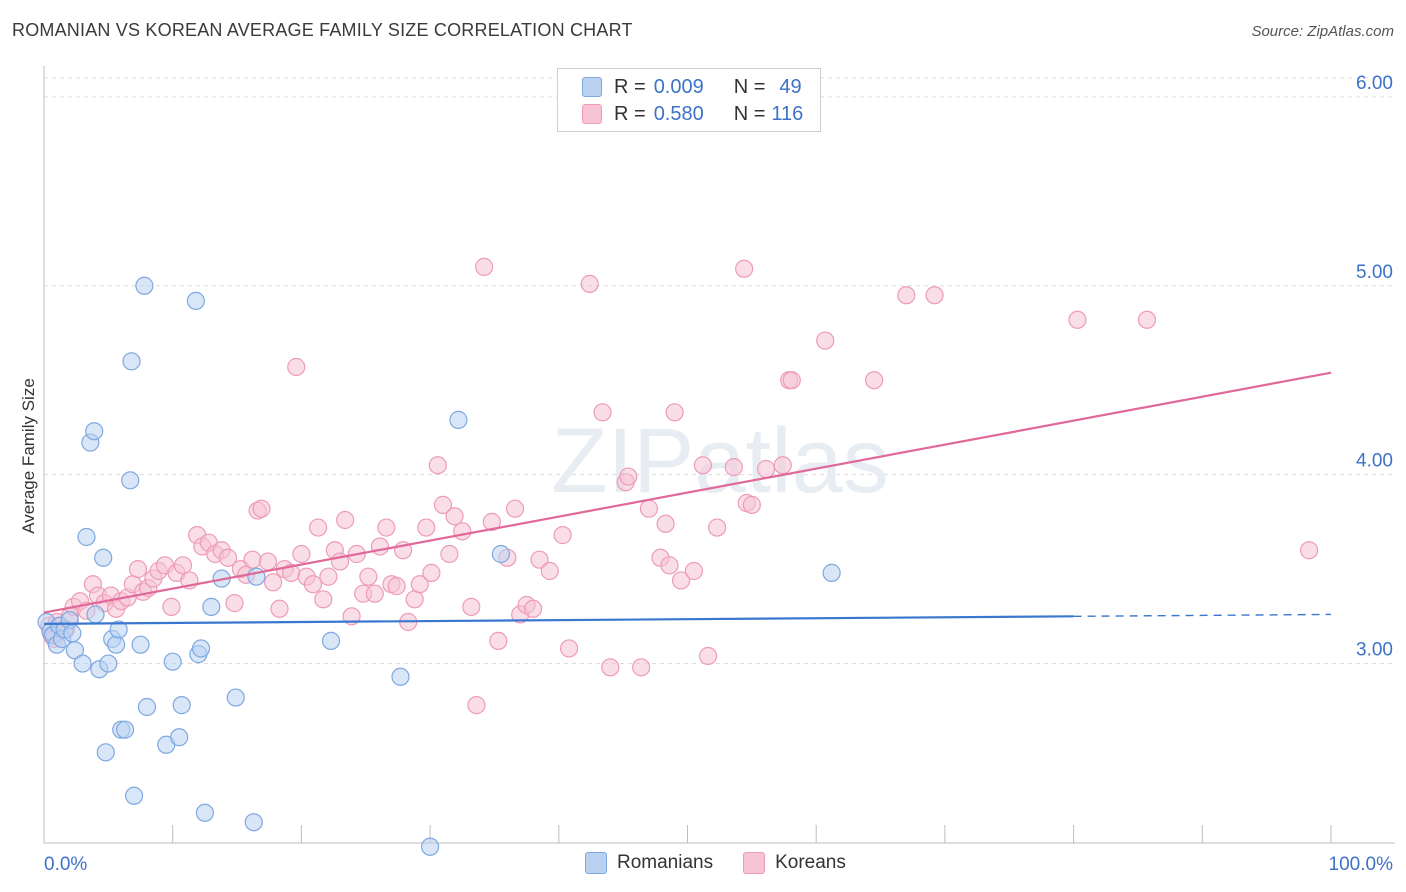 The image size is (1406, 892). I want to click on romanians-trend-line, so click(558, 620).